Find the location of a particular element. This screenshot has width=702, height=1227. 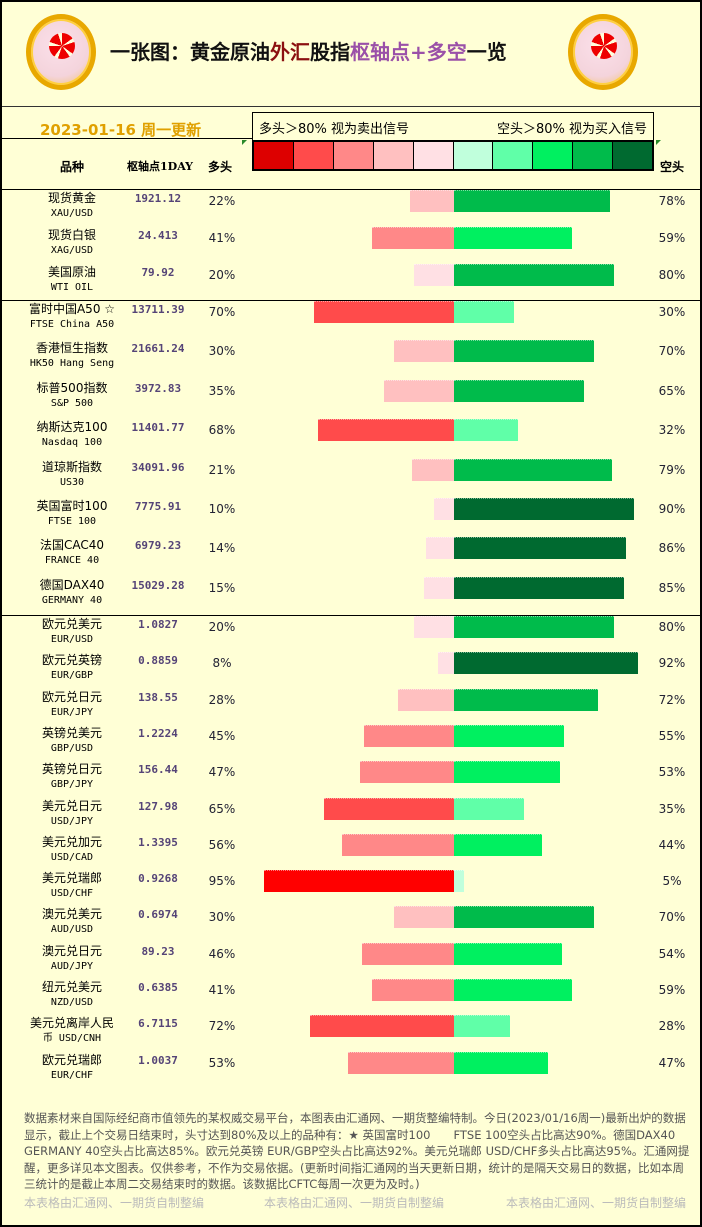

pivot-value: 138.55 is located at coordinates (158, 697).